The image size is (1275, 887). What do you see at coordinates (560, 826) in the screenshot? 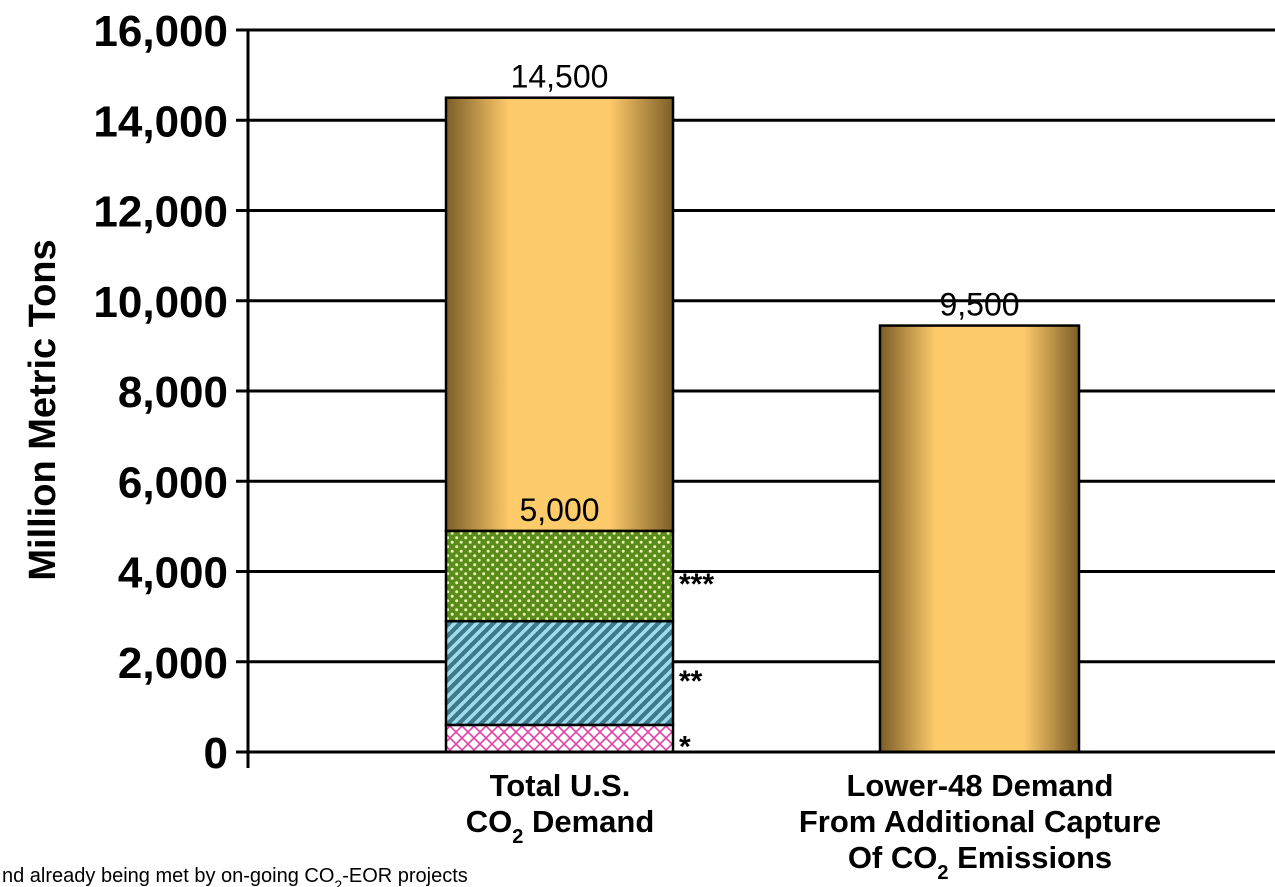
I see `category-label-line: CO2 Demand` at bounding box center [560, 826].